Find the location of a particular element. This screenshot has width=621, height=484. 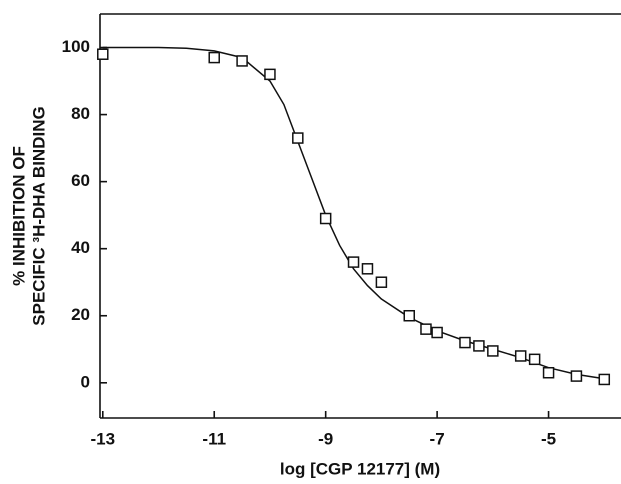

x-tick-label: -11 is located at coordinates (214, 438).